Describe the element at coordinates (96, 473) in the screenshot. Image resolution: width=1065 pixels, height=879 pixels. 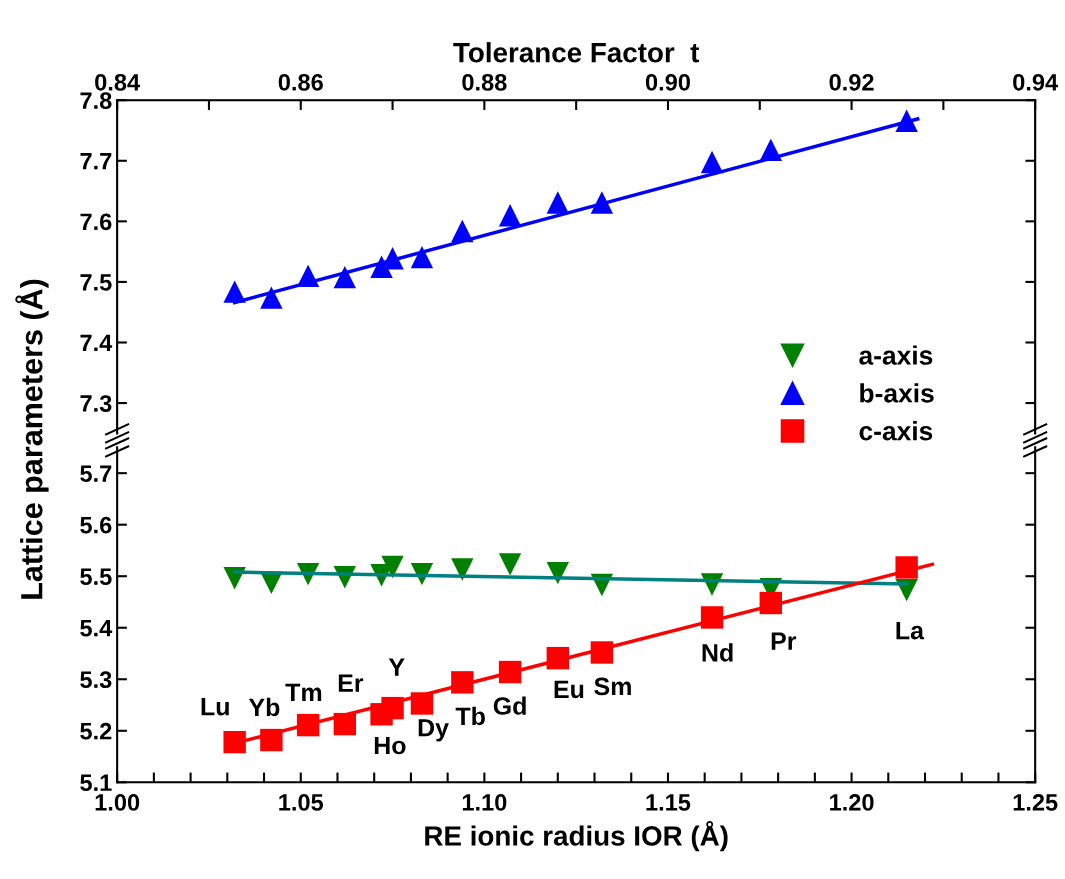
I see `y-tick-label: 5.7` at that location.